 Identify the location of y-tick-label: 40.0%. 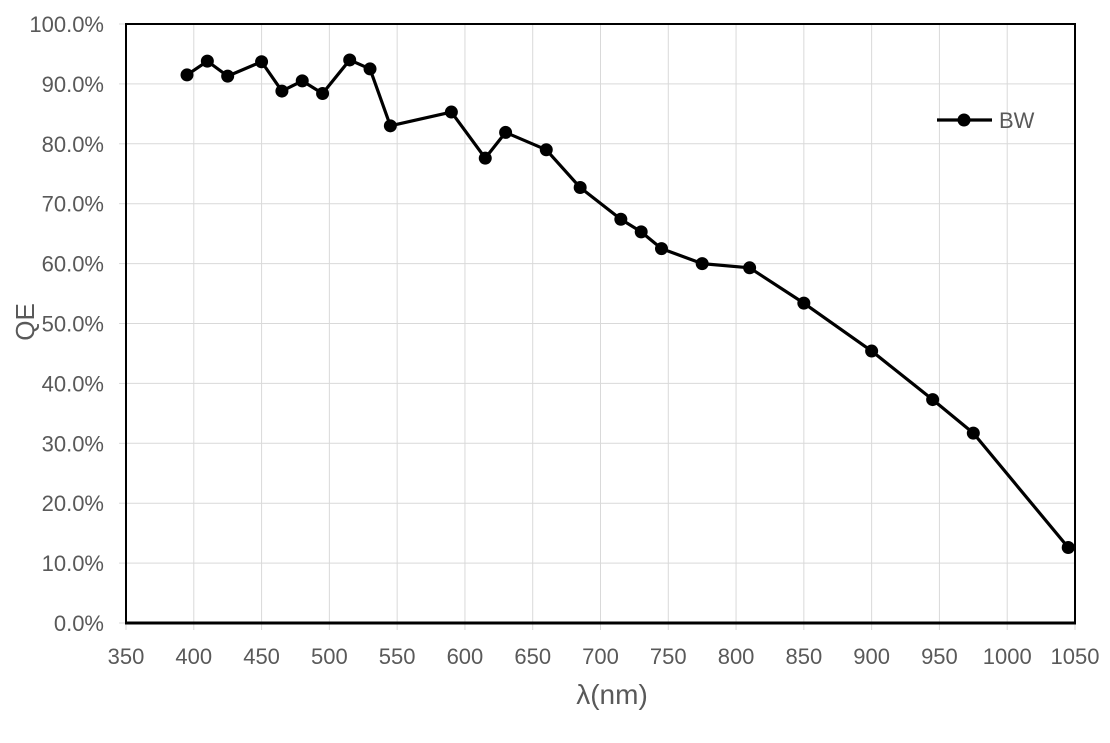
(73, 383).